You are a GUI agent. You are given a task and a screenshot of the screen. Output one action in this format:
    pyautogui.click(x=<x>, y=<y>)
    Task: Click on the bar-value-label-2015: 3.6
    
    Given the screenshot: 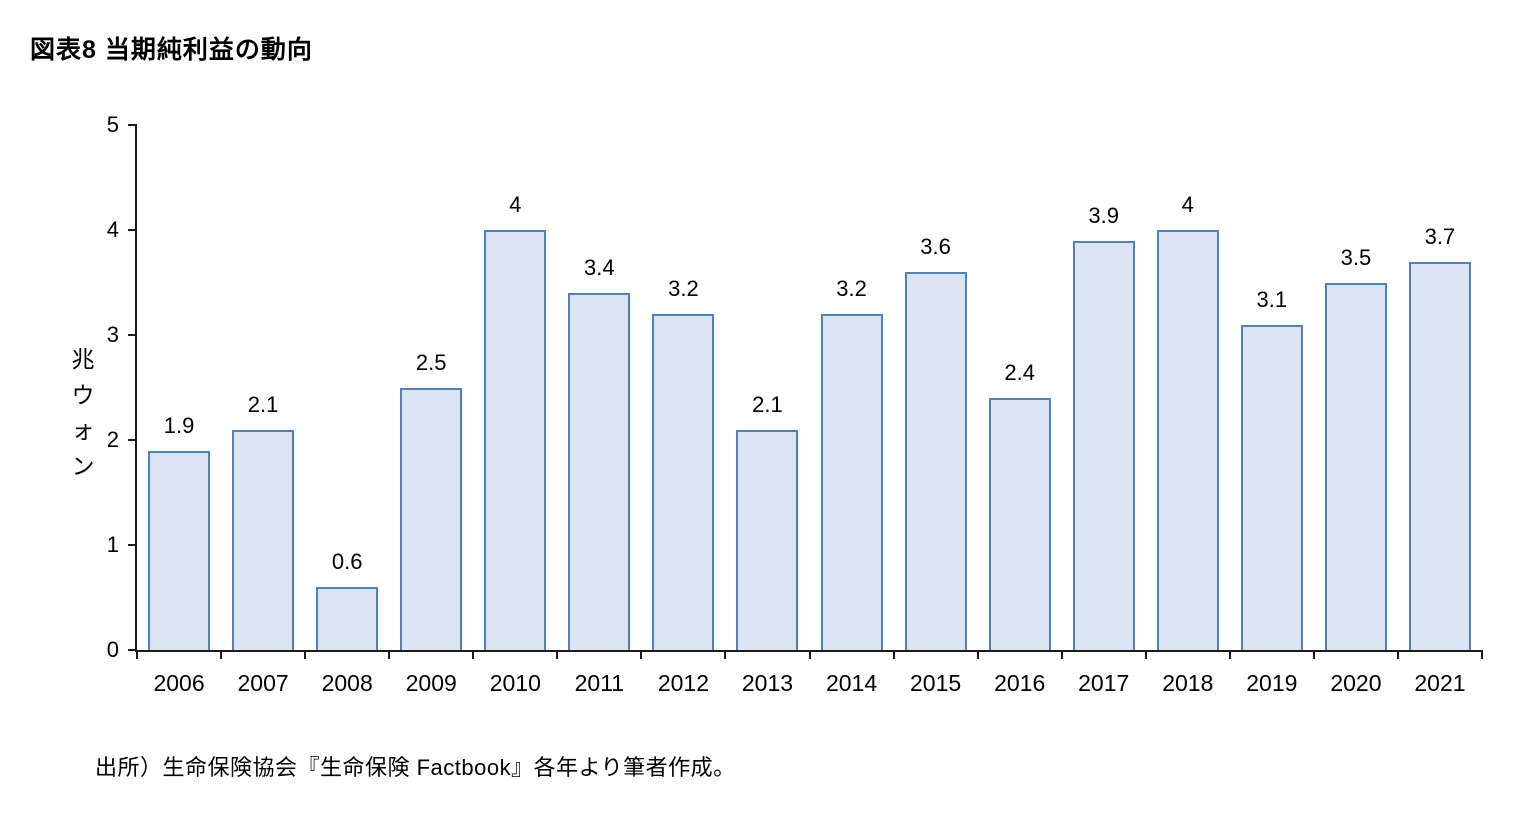 What is the action you would take?
    pyautogui.click(x=935, y=246)
    